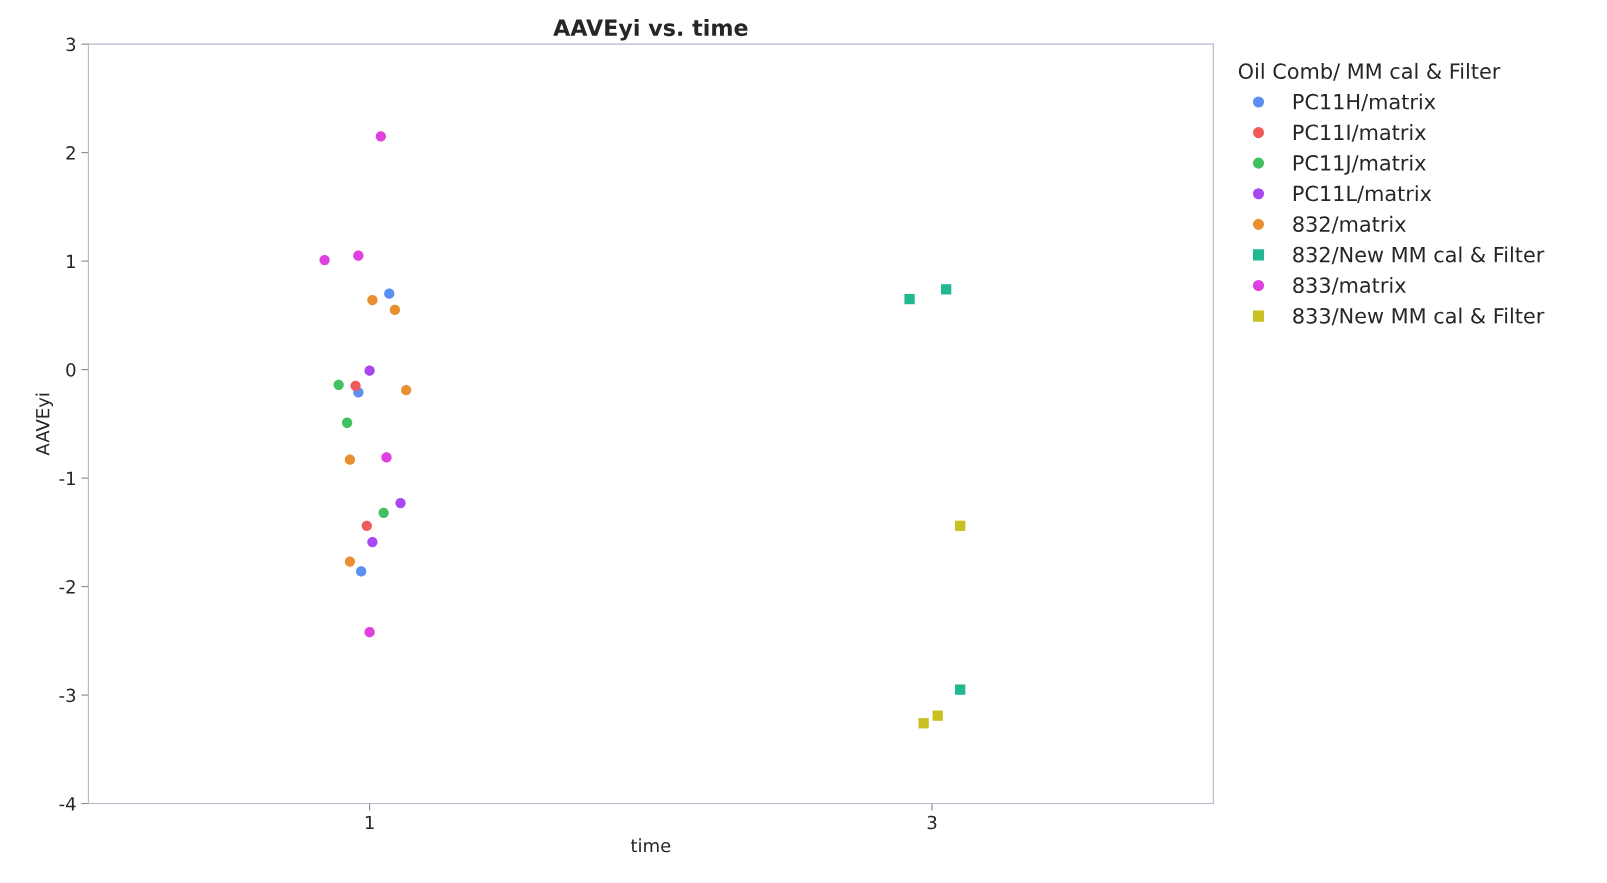  What do you see at coordinates (1419, 255) in the screenshot?
I see `legend-label: 832/New MM cal & Filter` at bounding box center [1419, 255].